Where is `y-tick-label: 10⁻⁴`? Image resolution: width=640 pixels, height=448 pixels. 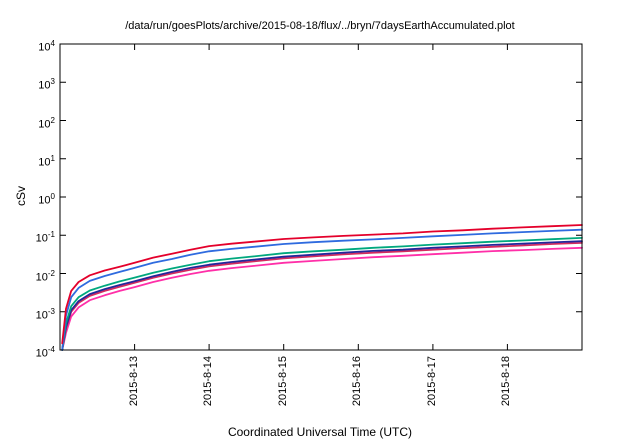
y-tick-label: 10⁻⁴ is located at coordinates (45, 352).